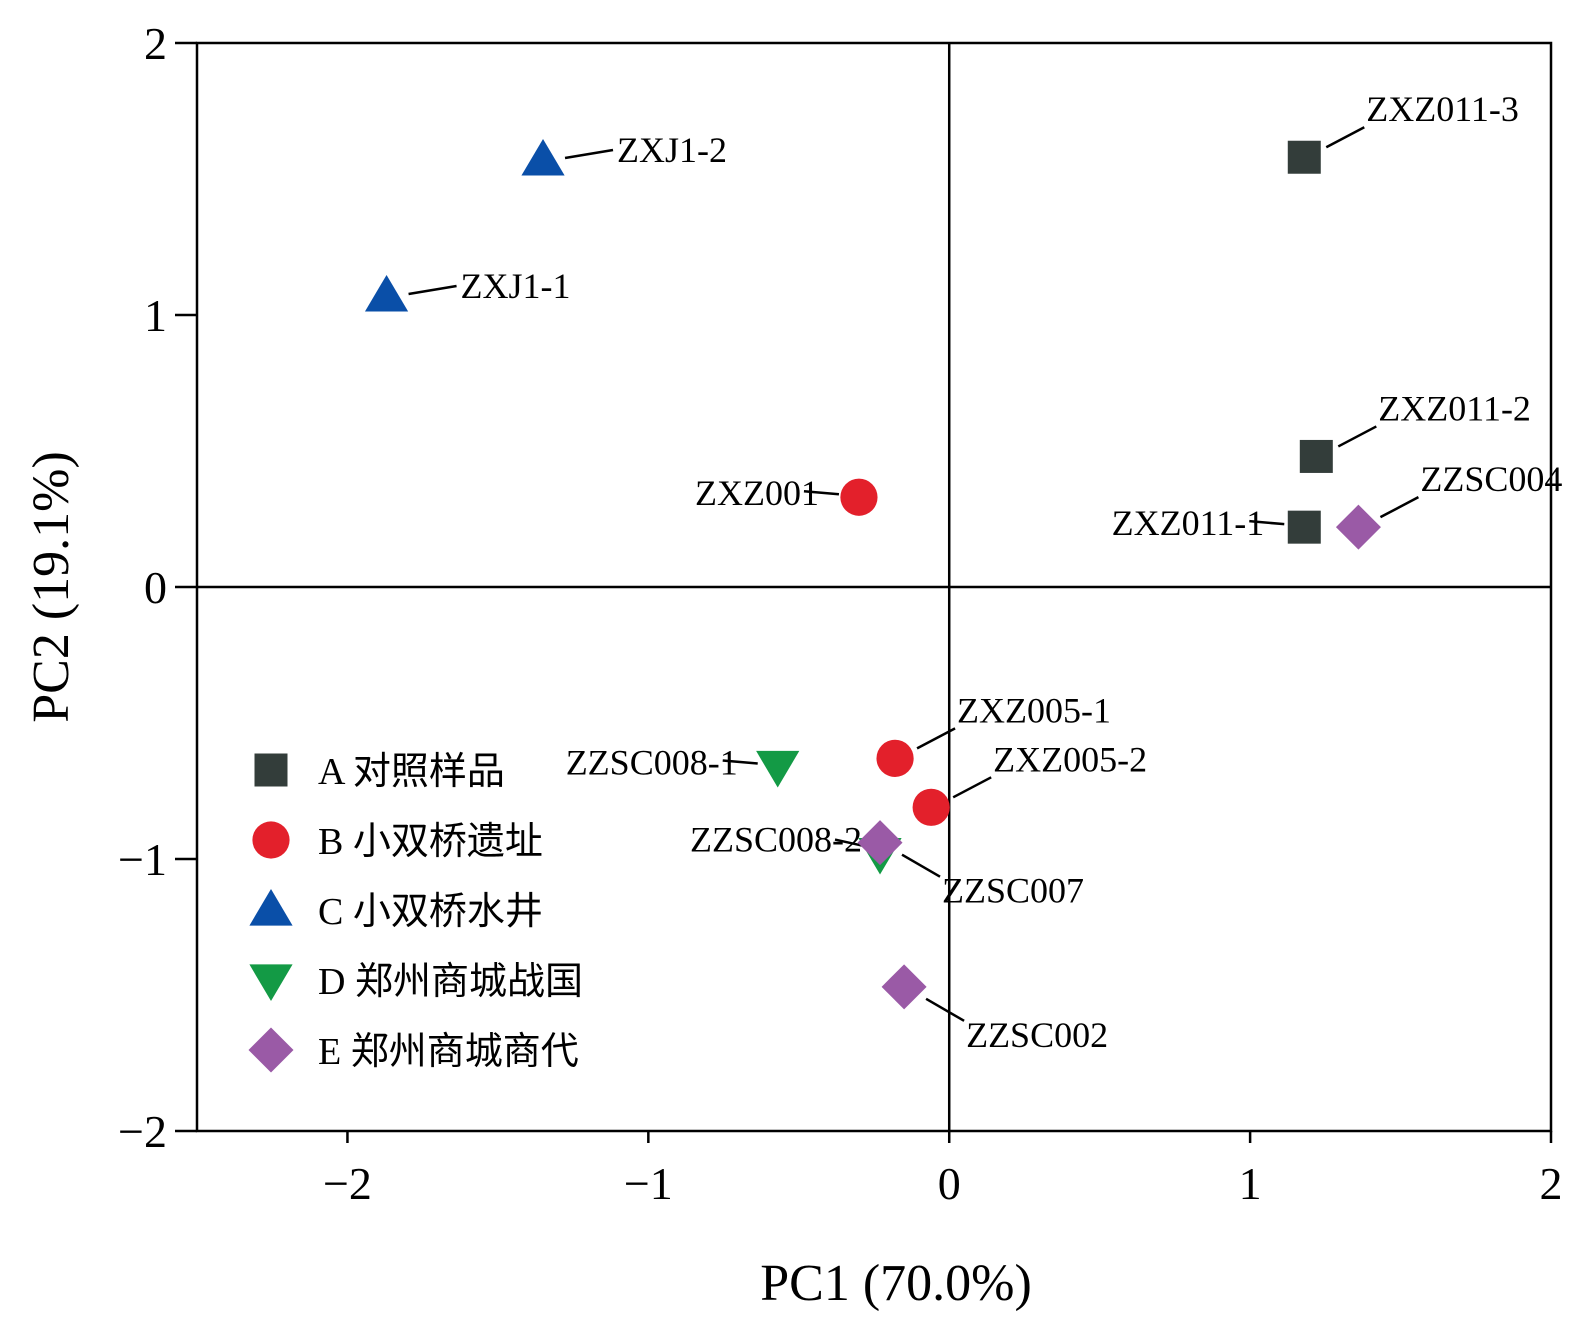 The image size is (1581, 1331). Describe the element at coordinates (516, 286) in the screenshot. I see `point-label: ZXJ1-1` at that location.